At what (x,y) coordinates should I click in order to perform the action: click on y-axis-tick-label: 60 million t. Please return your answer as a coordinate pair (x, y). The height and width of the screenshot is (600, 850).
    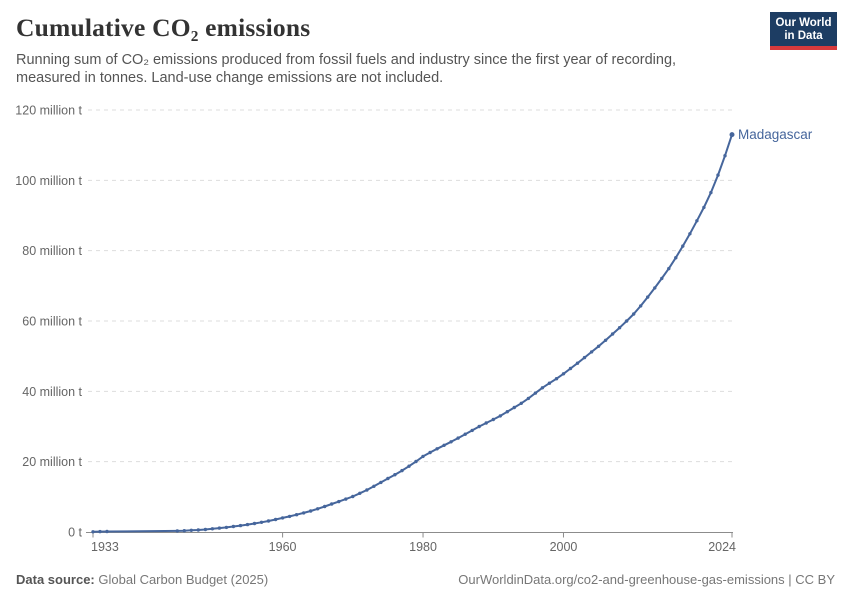
    Looking at the image, I should click on (52, 322).